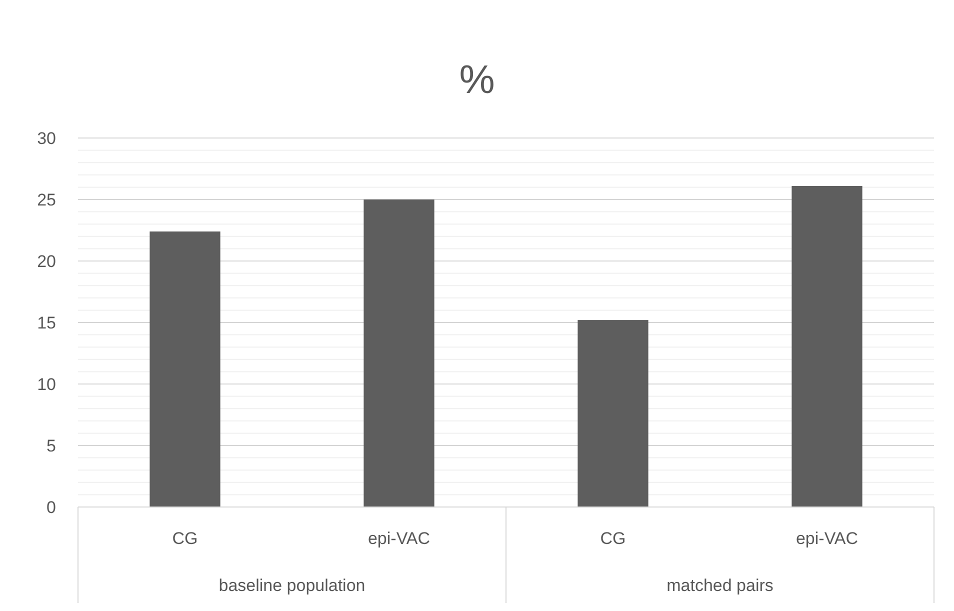 The image size is (954, 611). I want to click on y-tick-label: 30, so click(46, 138).